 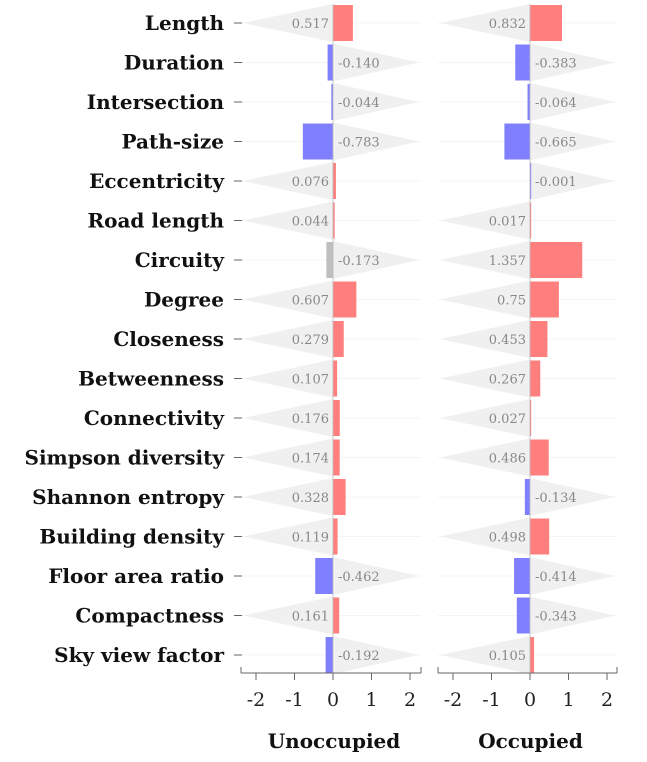 What do you see at coordinates (507, 538) in the screenshot?
I see `value-label: 0.498` at bounding box center [507, 538].